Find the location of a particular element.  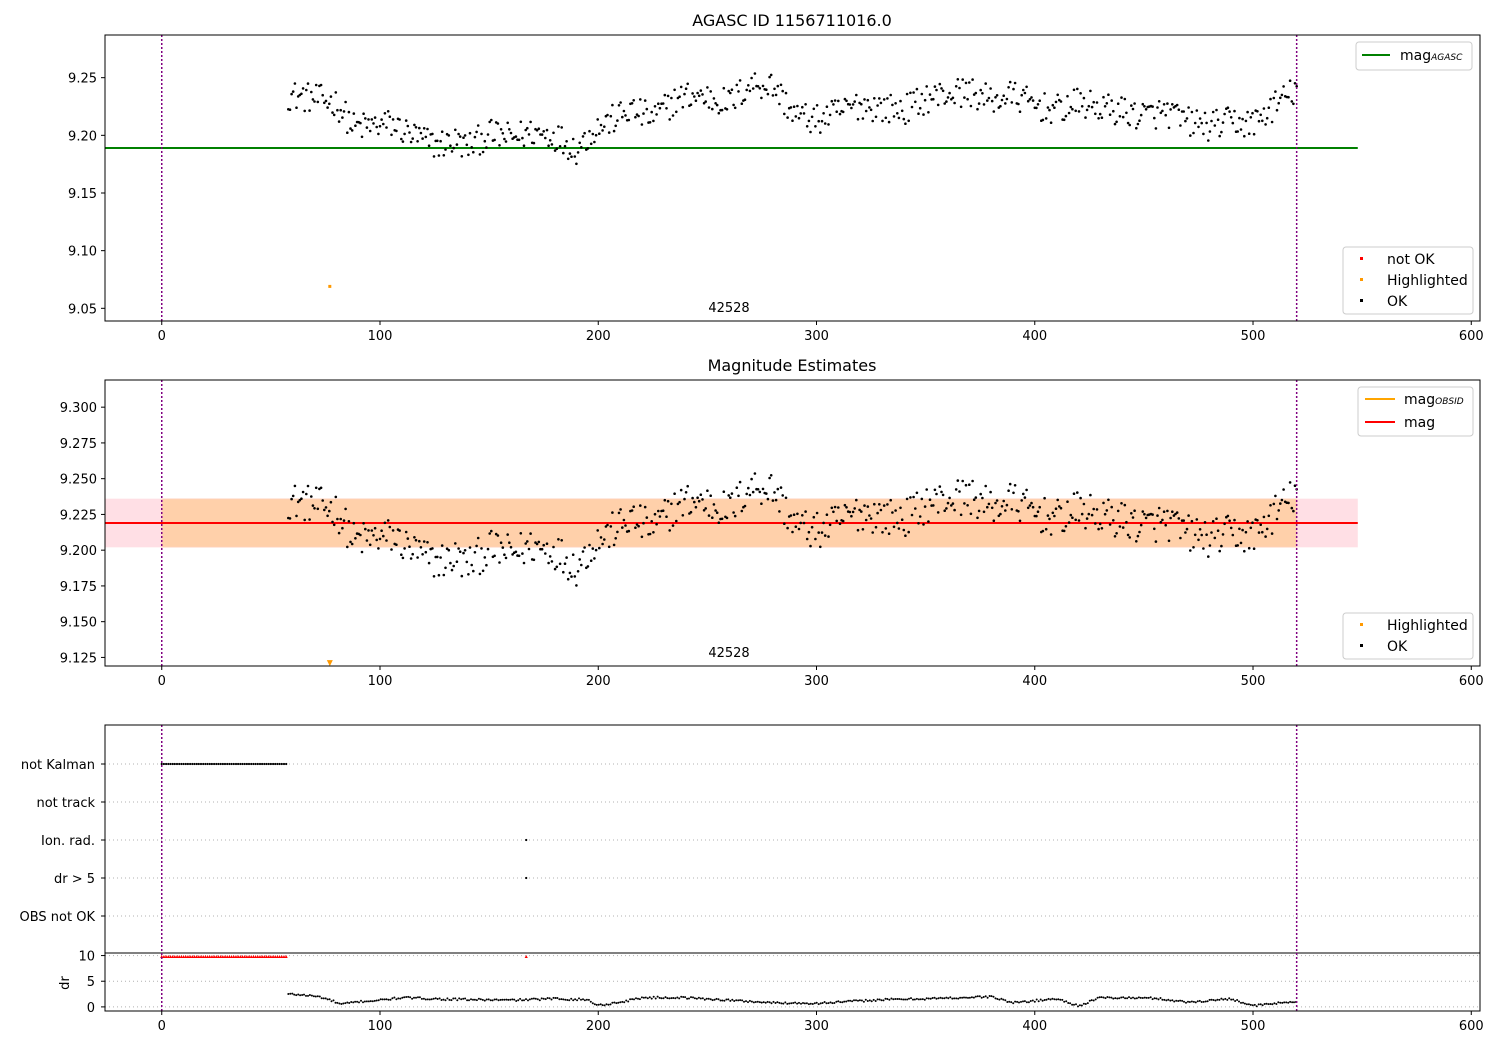

x-tick-label: 300 is located at coordinates (816, 1026).